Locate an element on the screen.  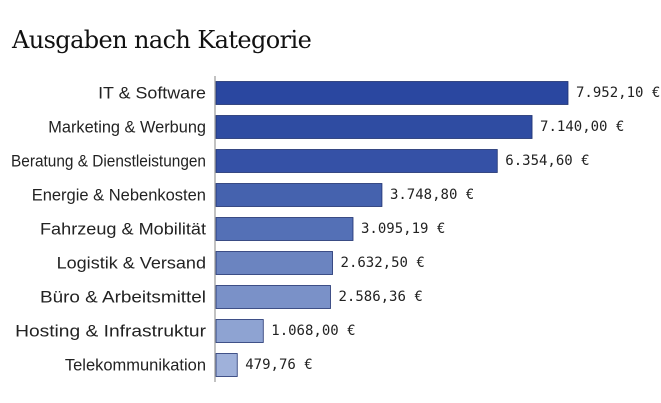
category-label-telekommunikation: Telekommunikation is located at coordinates (135, 365).